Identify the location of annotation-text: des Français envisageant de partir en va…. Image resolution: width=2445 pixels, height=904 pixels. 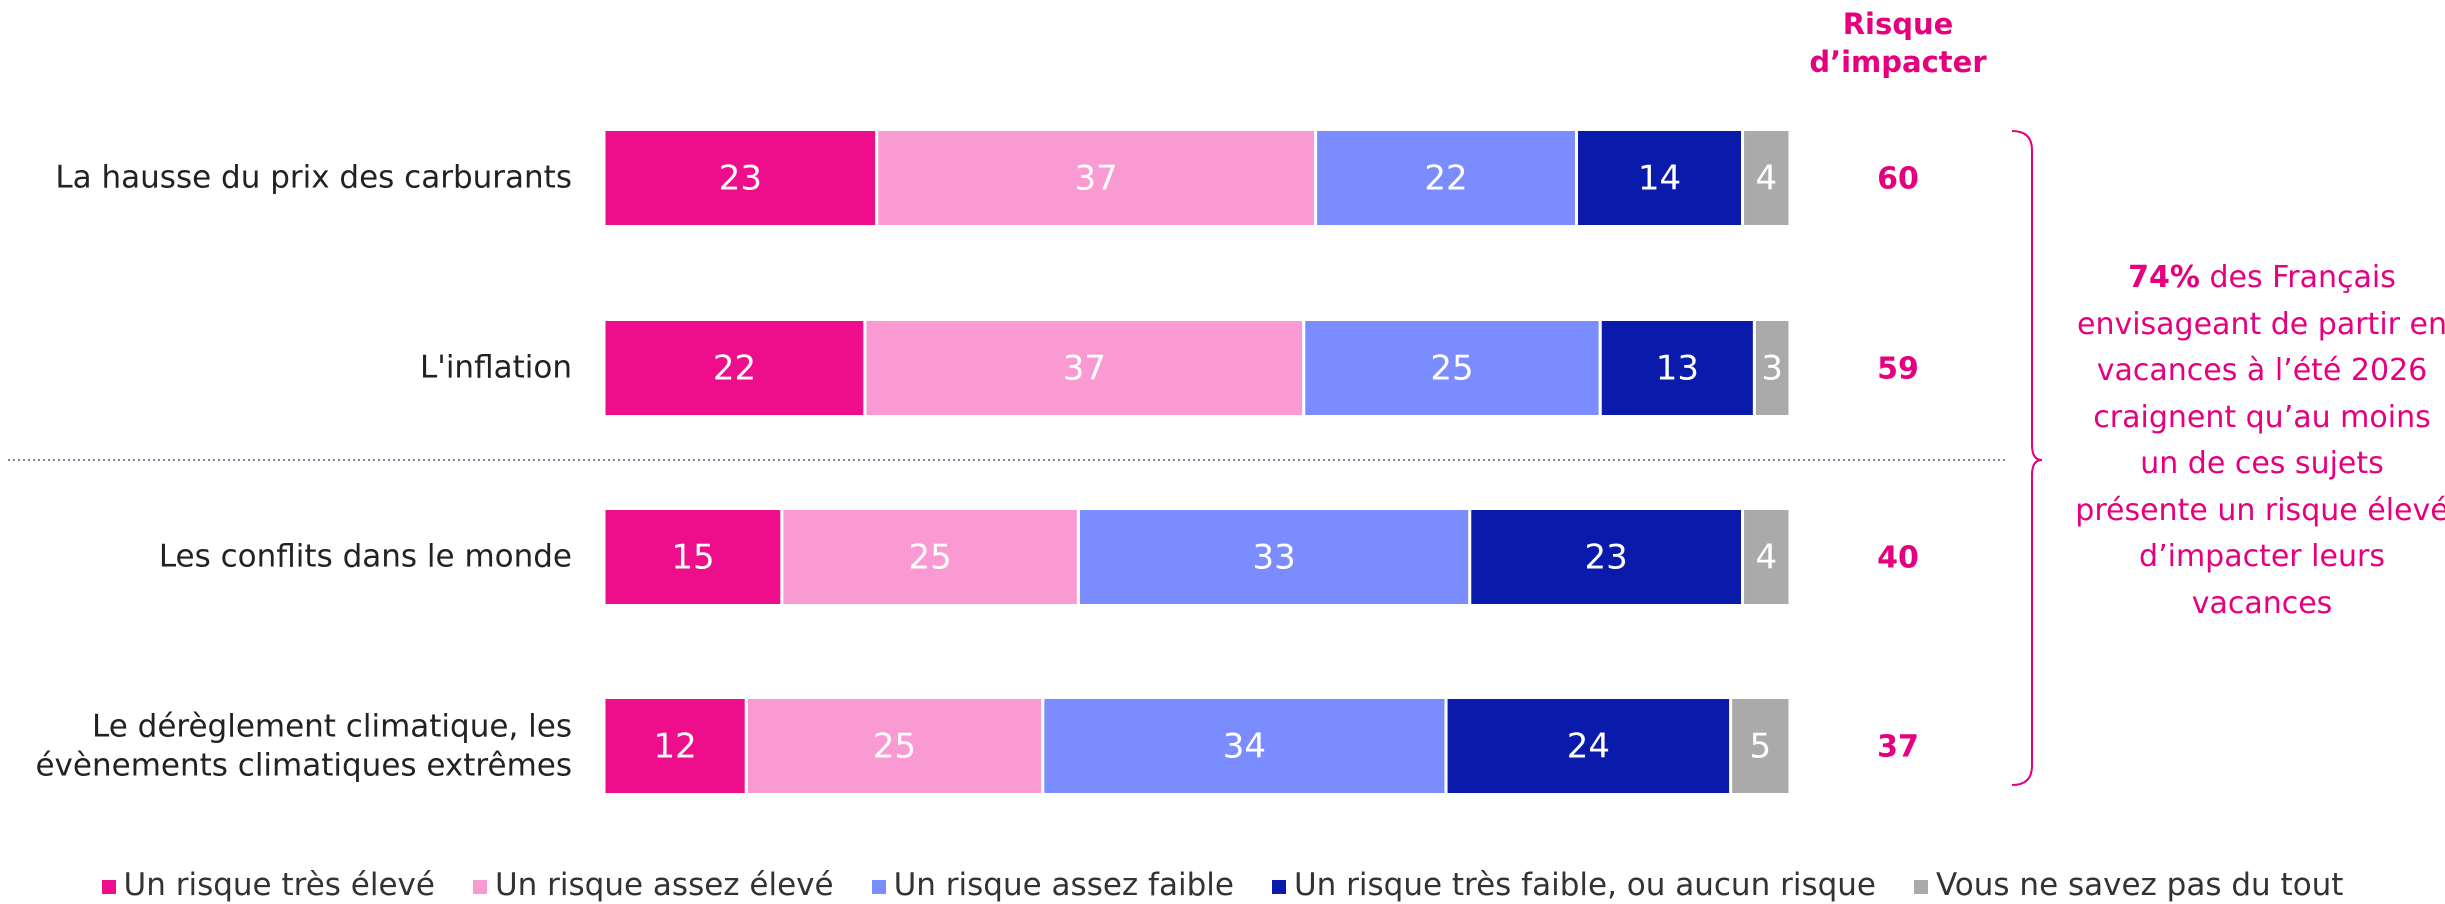
(2260, 440).